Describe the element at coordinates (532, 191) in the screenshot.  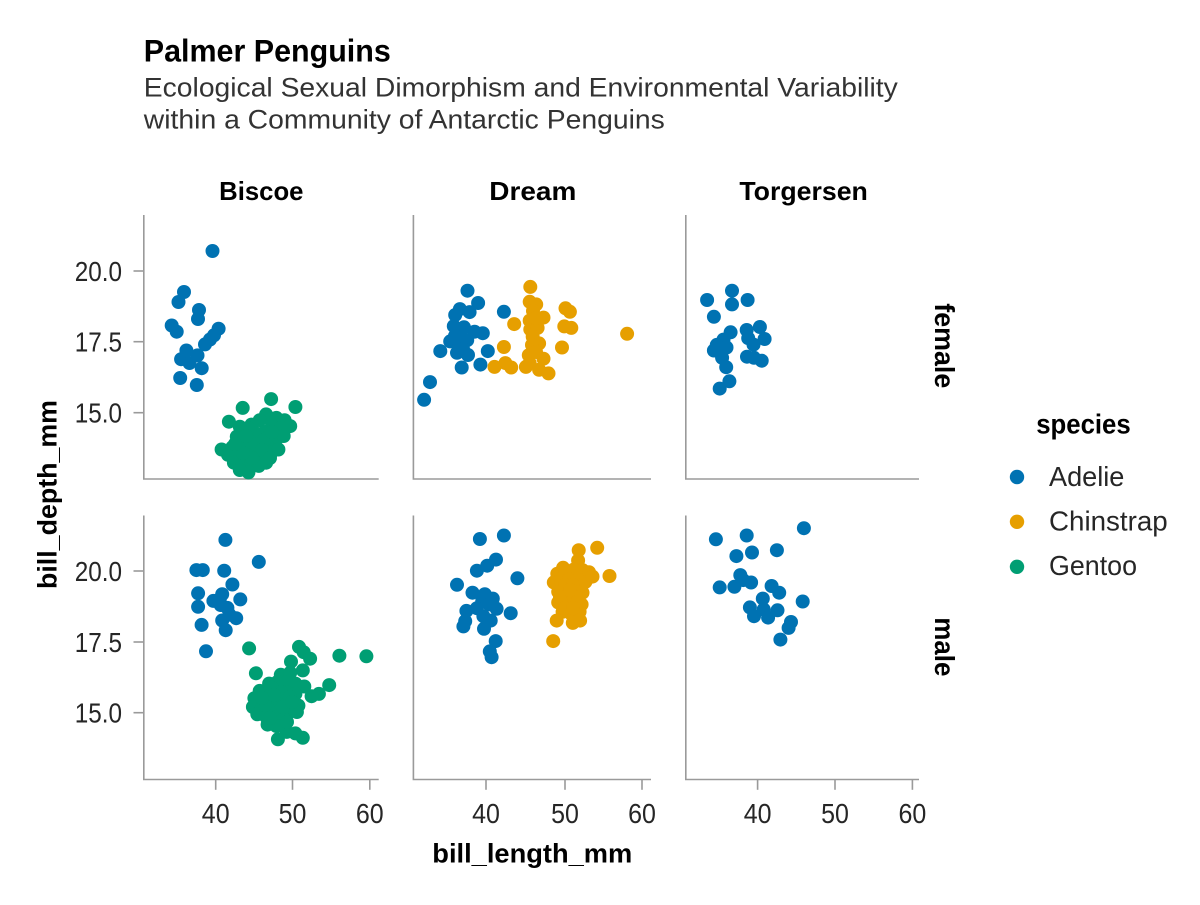
I see `svg-text: Dream` at that location.